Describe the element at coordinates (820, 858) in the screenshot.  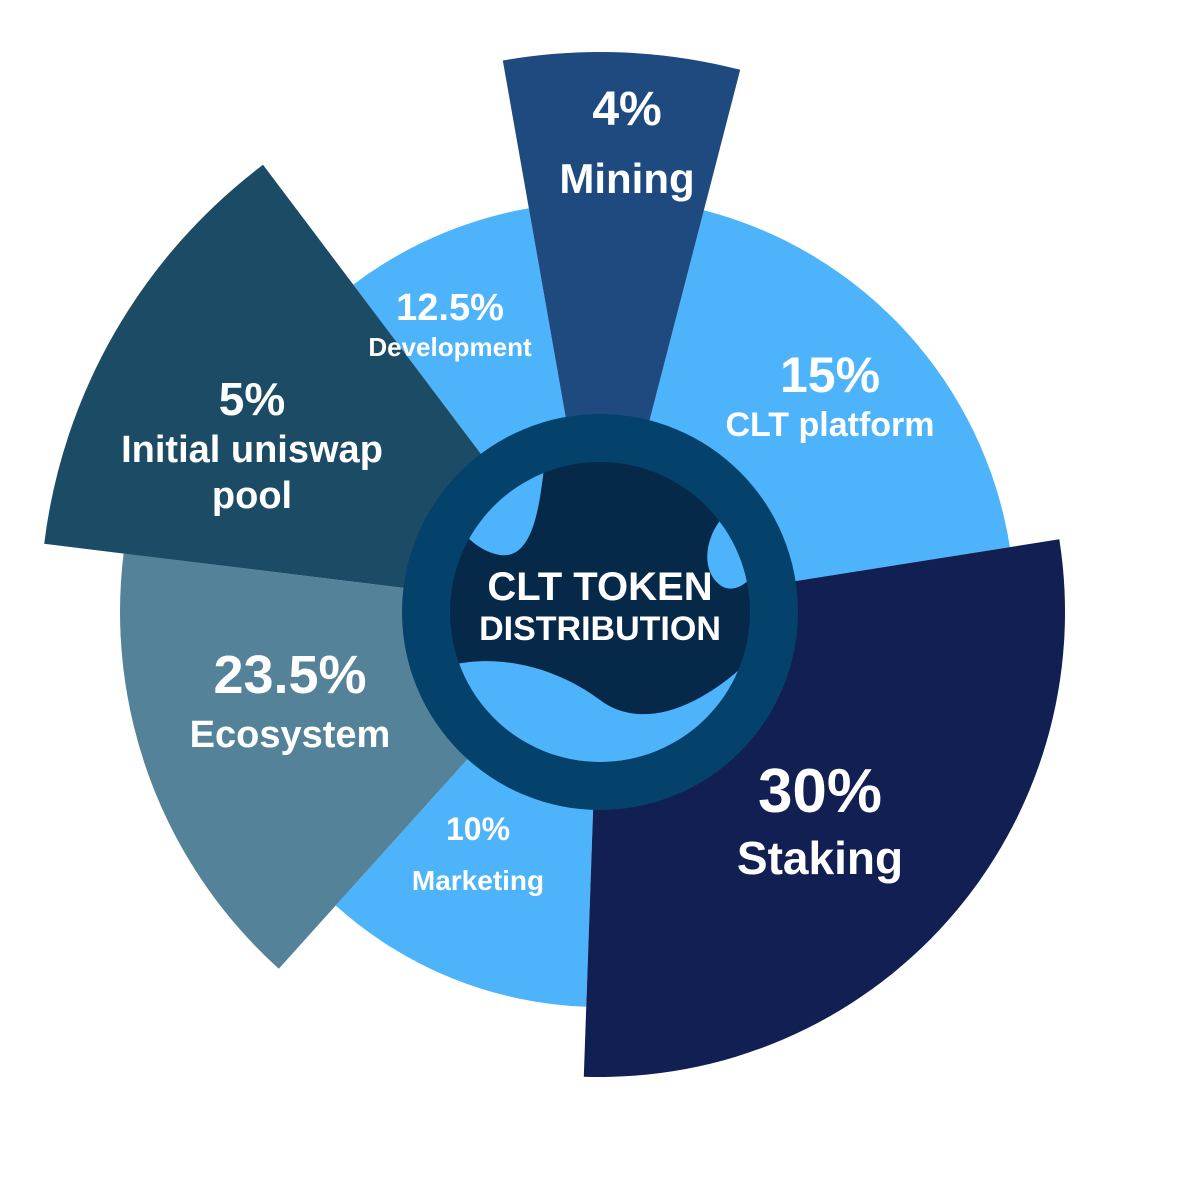
I see `name-label-staking: Staking` at that location.